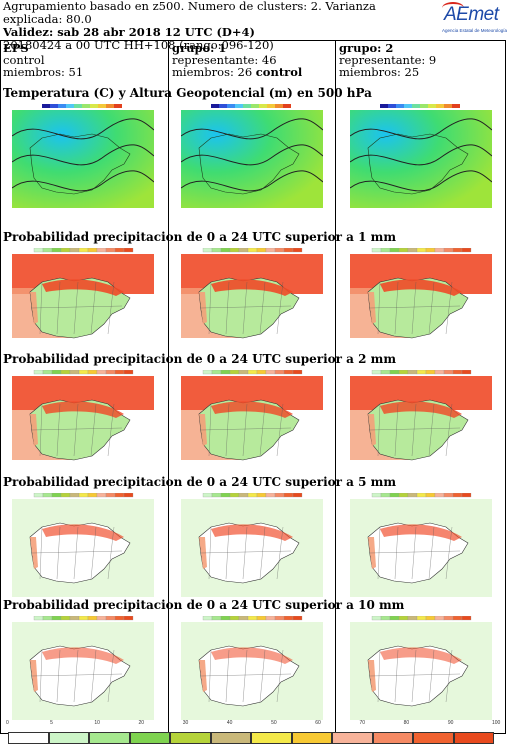 The width and height of the screenshot is (508, 750). I want to click on column-title: EPS, so click(16, 48).